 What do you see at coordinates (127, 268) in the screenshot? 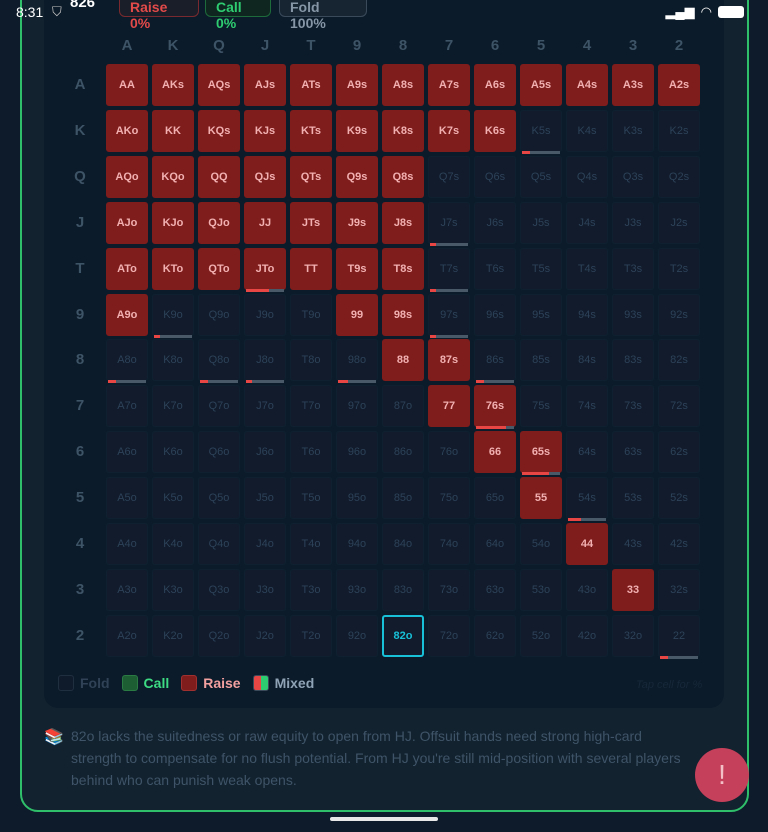
I see `hand-cell: ATo` at bounding box center [127, 268].